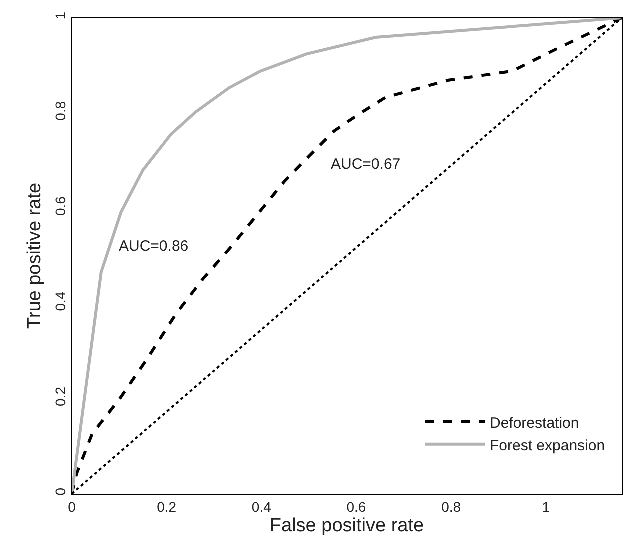 This screenshot has height=549, width=625. Describe the element at coordinates (60, 396) in the screenshot. I see `y-tick-label: 0.2` at that location.